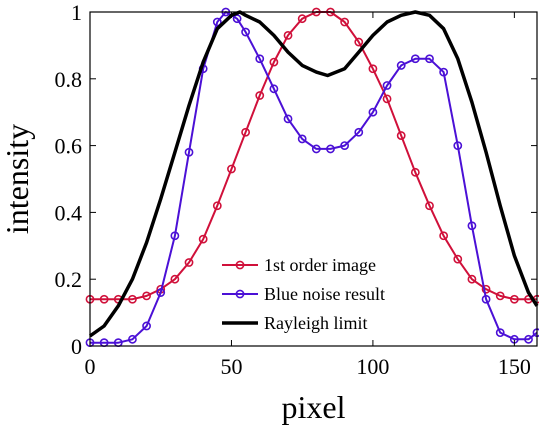 The width and height of the screenshot is (539, 428). Describe the element at coordinates (231, 366) in the screenshot. I see `x-tick-label: 50` at that location.